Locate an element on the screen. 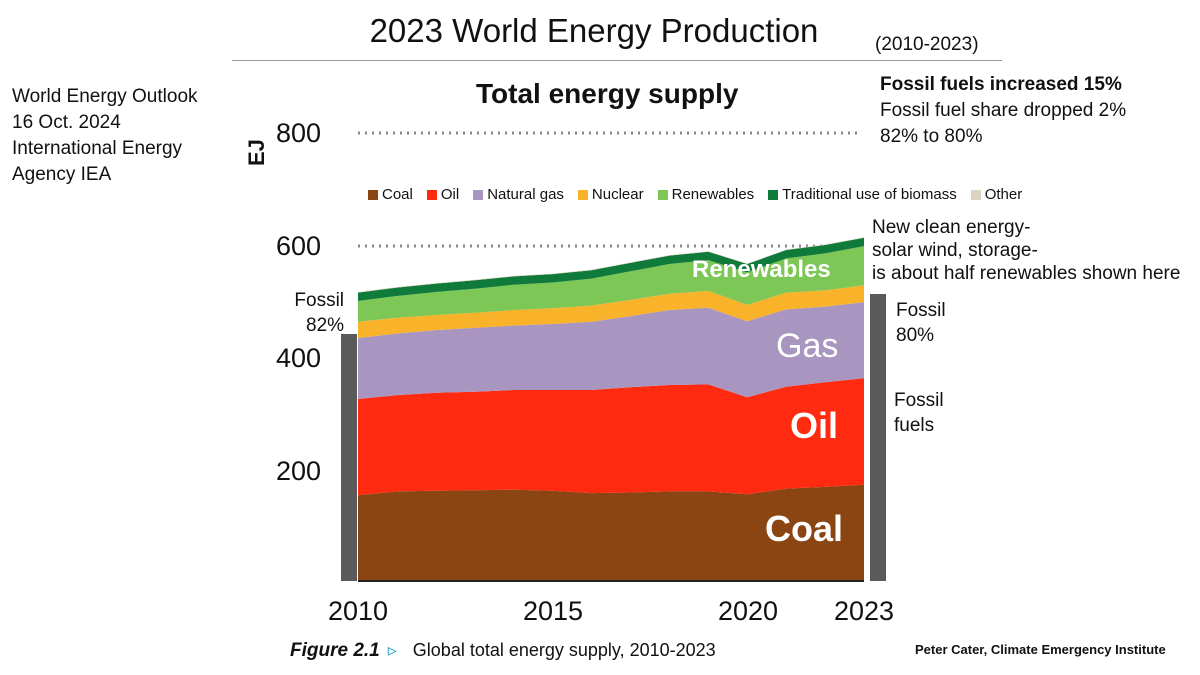 The height and width of the screenshot is (675, 1200). band-label-oil: Oil is located at coordinates (814, 425).